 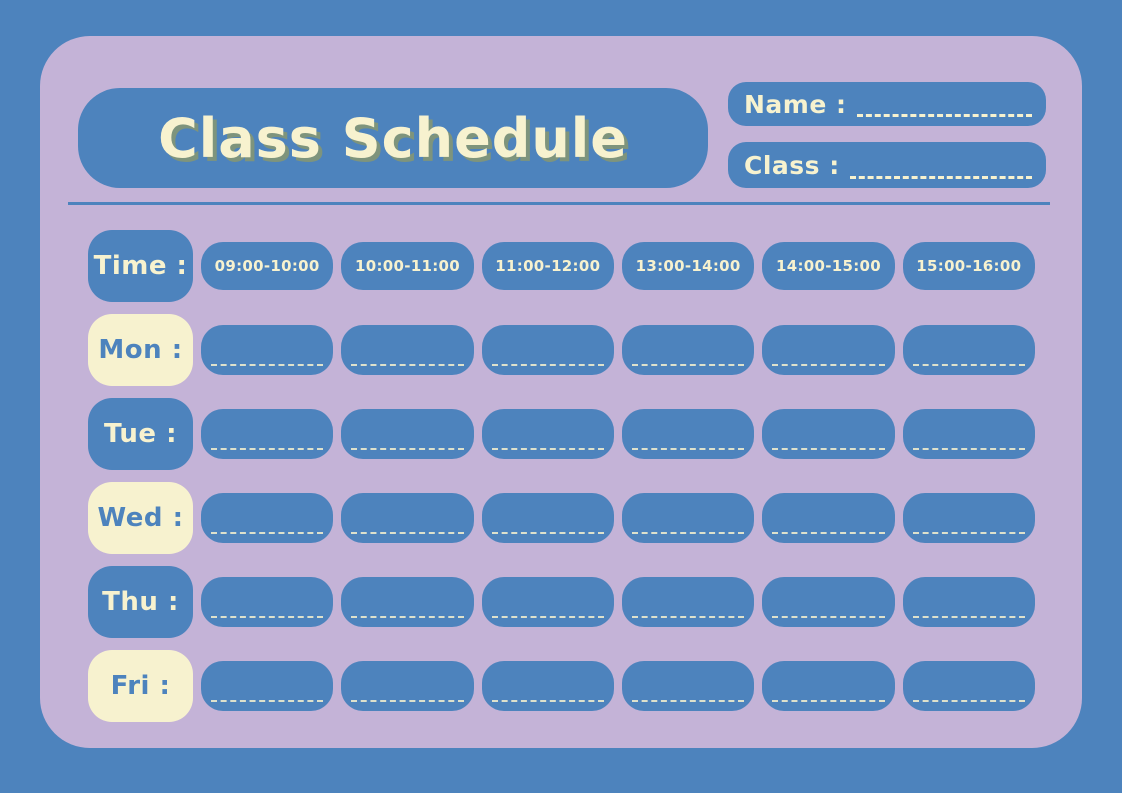 I want to click on header-divider, so click(x=559, y=203).